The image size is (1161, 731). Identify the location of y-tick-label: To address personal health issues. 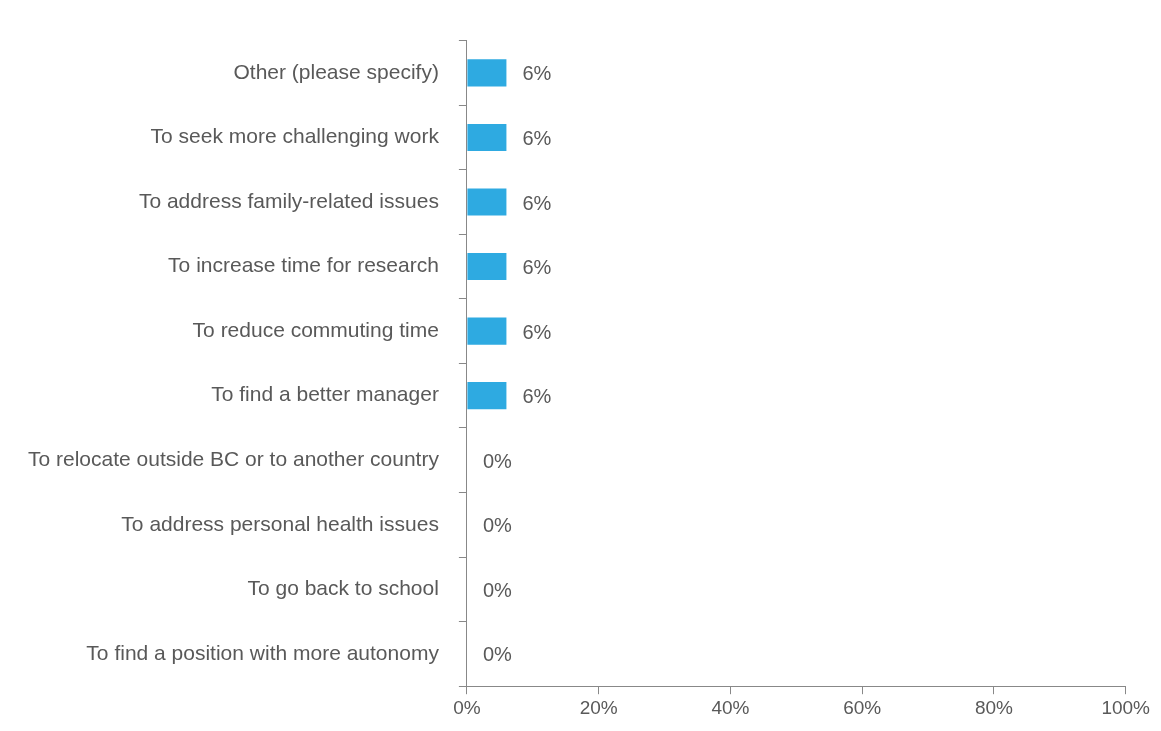
(280, 523).